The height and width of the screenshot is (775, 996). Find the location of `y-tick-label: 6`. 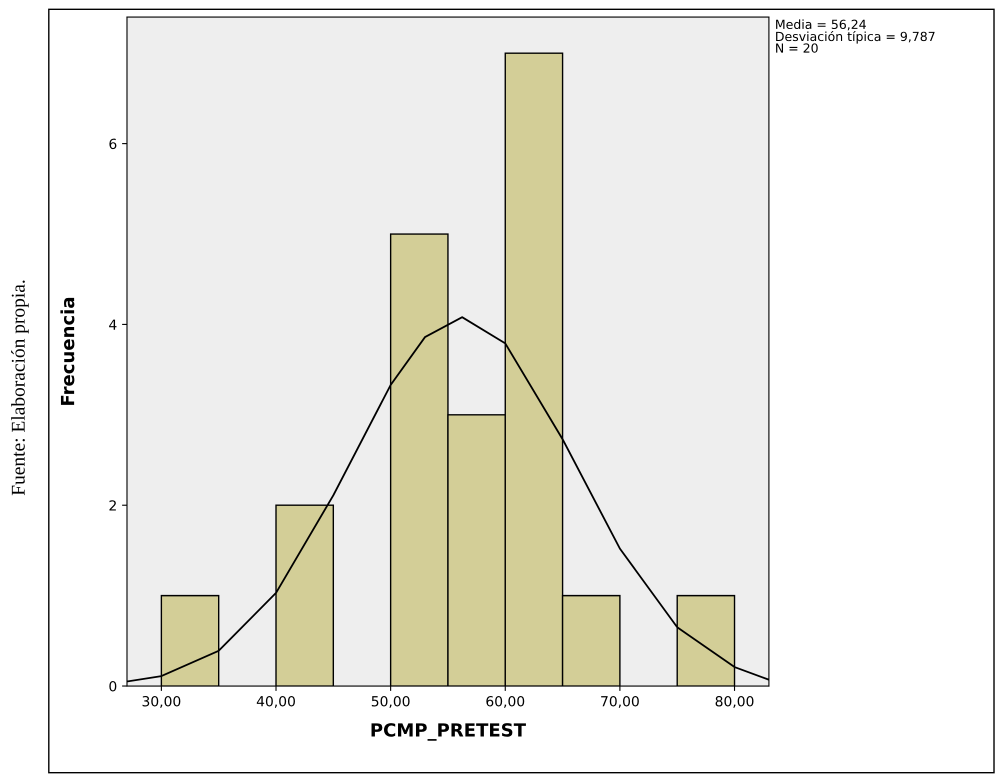

y-tick-label: 6 is located at coordinates (112, 144).